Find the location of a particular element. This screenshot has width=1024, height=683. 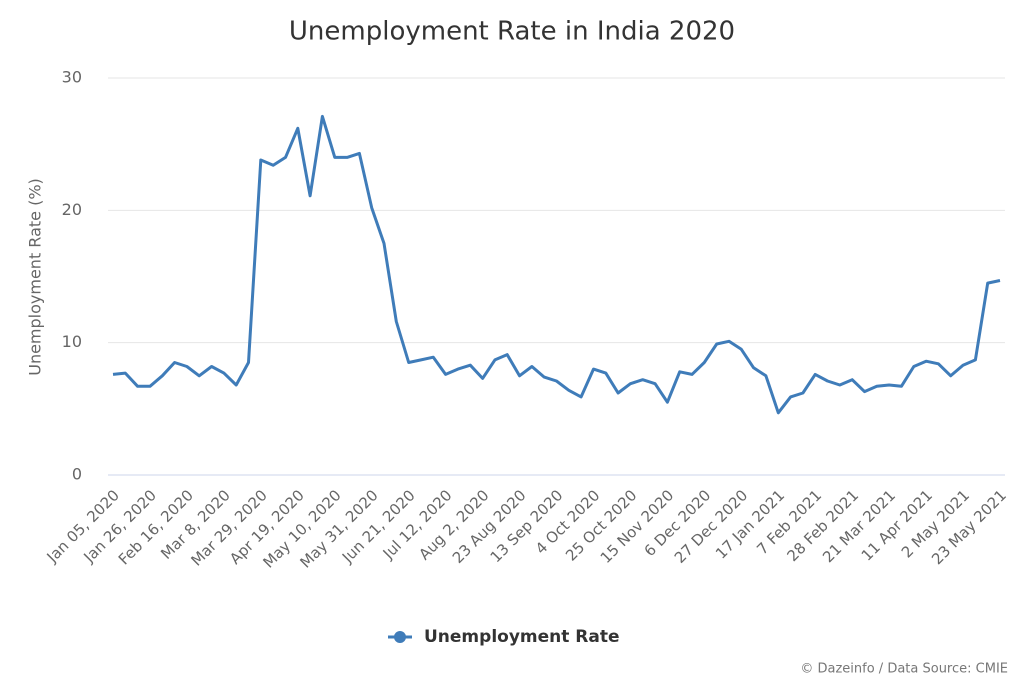

y-tick-label: 0 is located at coordinates (77, 474).